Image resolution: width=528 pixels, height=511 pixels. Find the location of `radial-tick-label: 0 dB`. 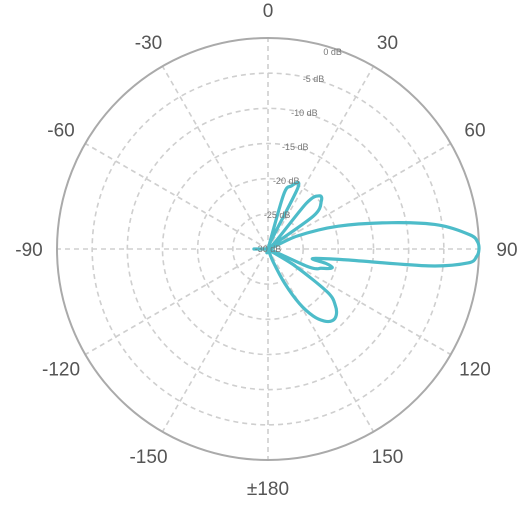

radial-tick-label: 0 dB is located at coordinates (332, 52).